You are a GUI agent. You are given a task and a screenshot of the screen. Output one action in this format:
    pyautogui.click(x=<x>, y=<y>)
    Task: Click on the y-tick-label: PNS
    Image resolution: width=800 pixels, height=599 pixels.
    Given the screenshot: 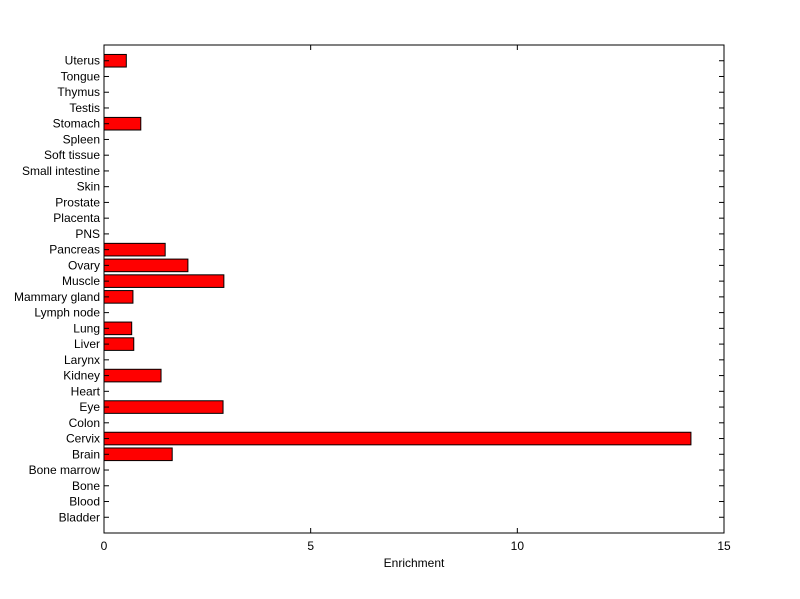 What is the action you would take?
    pyautogui.click(x=87, y=234)
    